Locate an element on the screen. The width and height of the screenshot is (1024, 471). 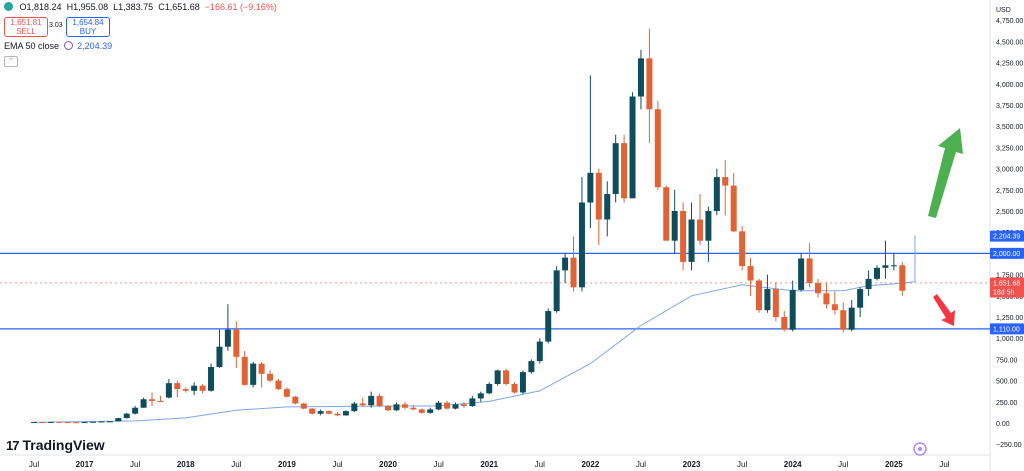
collapse-legend-button: ⌃ is located at coordinates (11, 61).